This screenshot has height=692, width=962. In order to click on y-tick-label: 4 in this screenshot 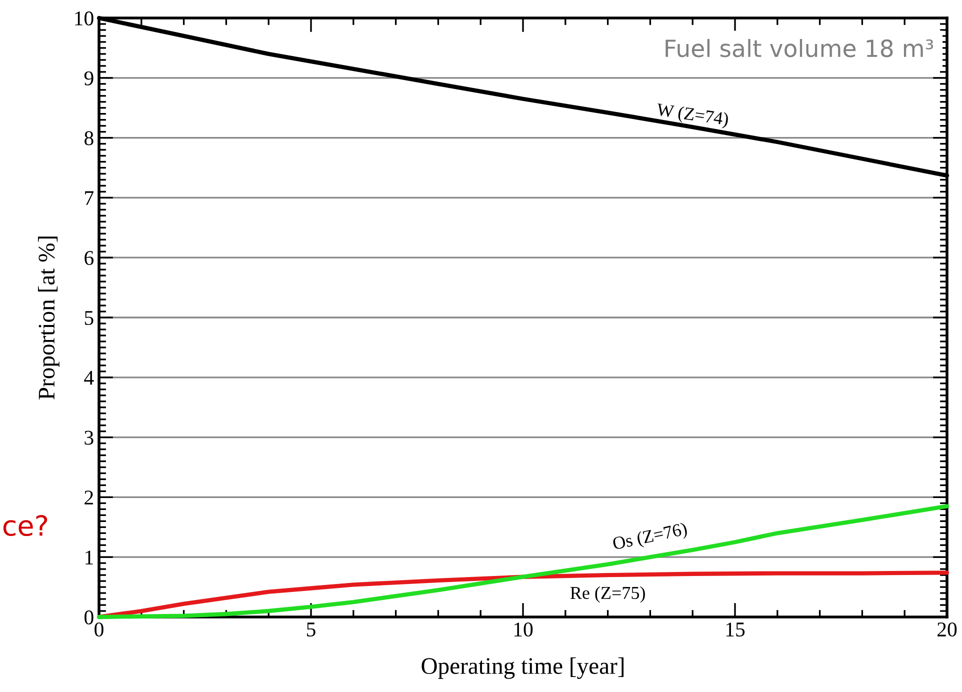, I will do `click(89, 377)`.